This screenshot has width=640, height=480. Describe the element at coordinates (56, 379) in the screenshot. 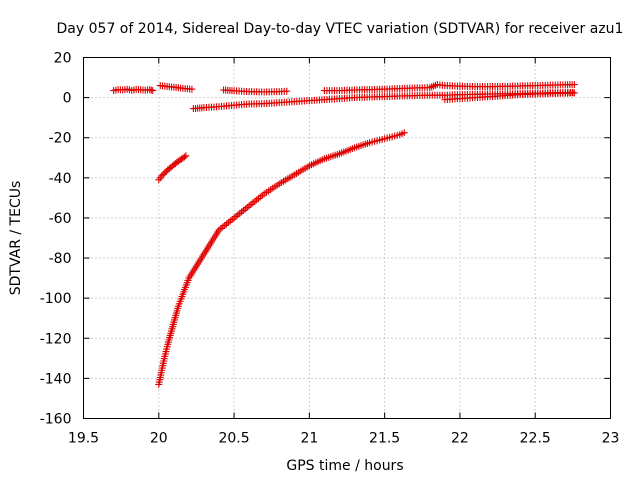

I see `y-tick-label: -140` at that location.